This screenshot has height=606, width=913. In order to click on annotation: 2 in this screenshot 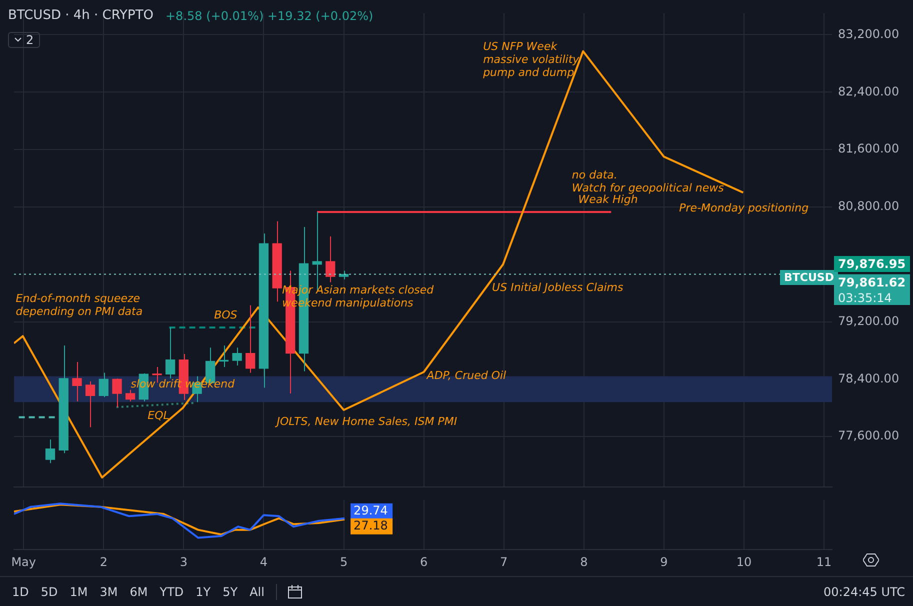, I will do `click(30, 40)`.